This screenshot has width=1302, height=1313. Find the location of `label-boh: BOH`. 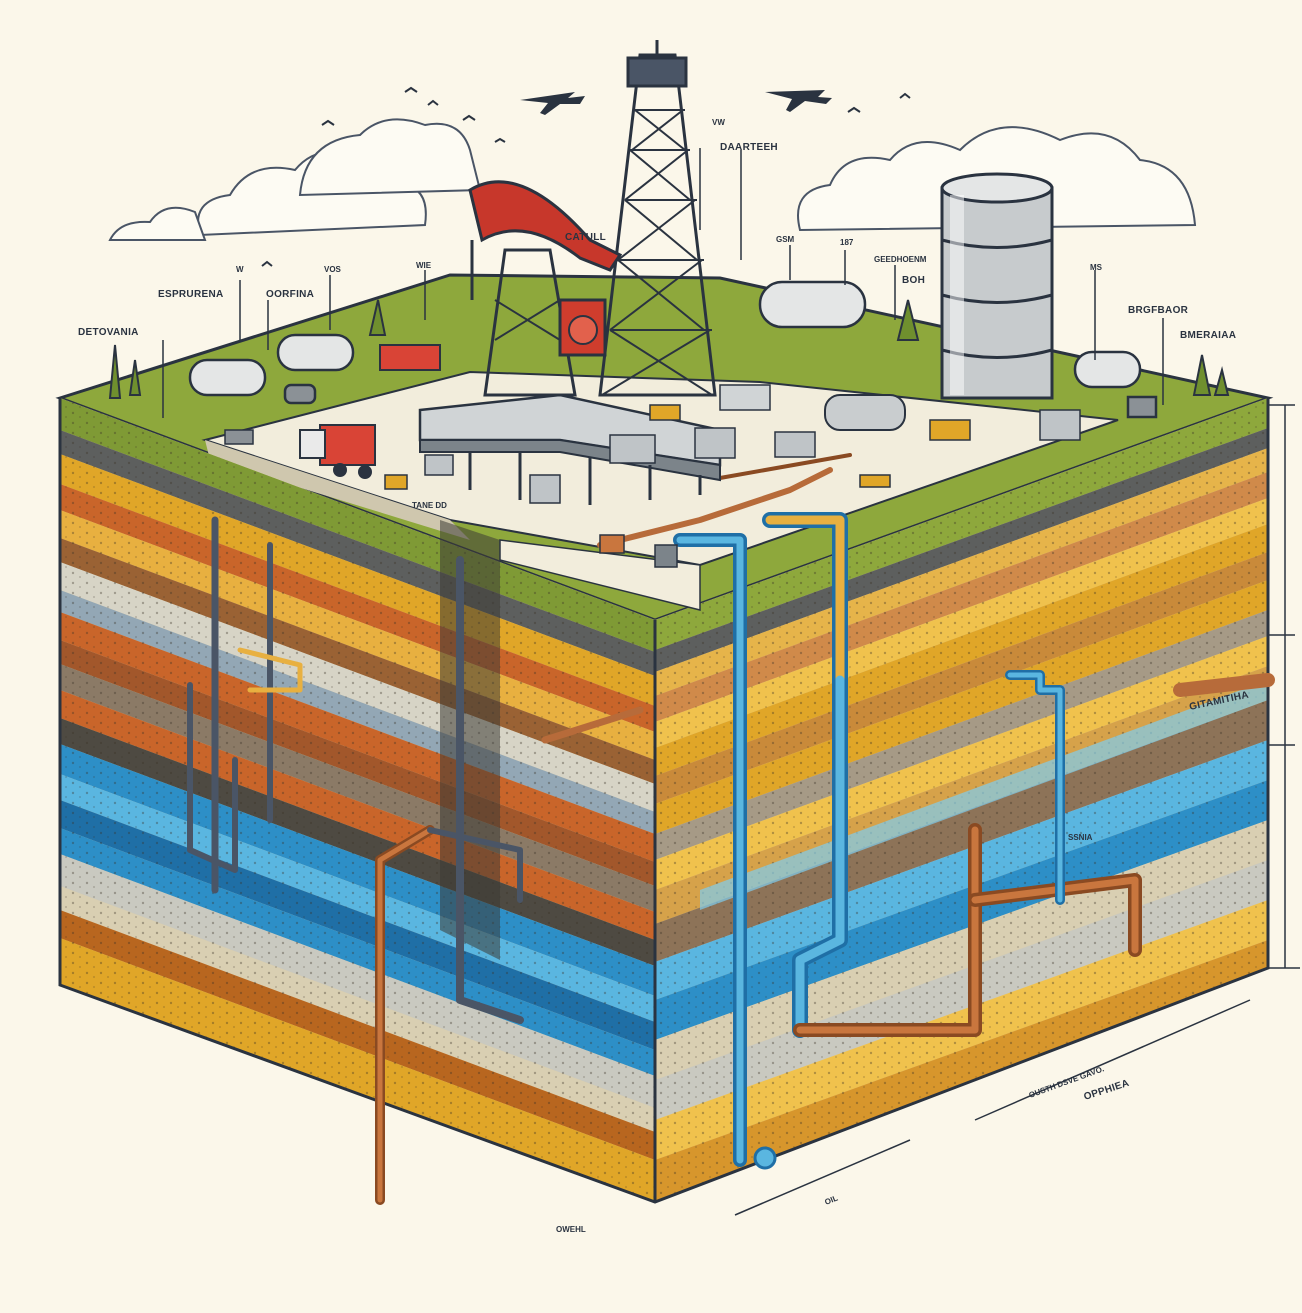

label-boh: BOH is located at coordinates (913, 280).